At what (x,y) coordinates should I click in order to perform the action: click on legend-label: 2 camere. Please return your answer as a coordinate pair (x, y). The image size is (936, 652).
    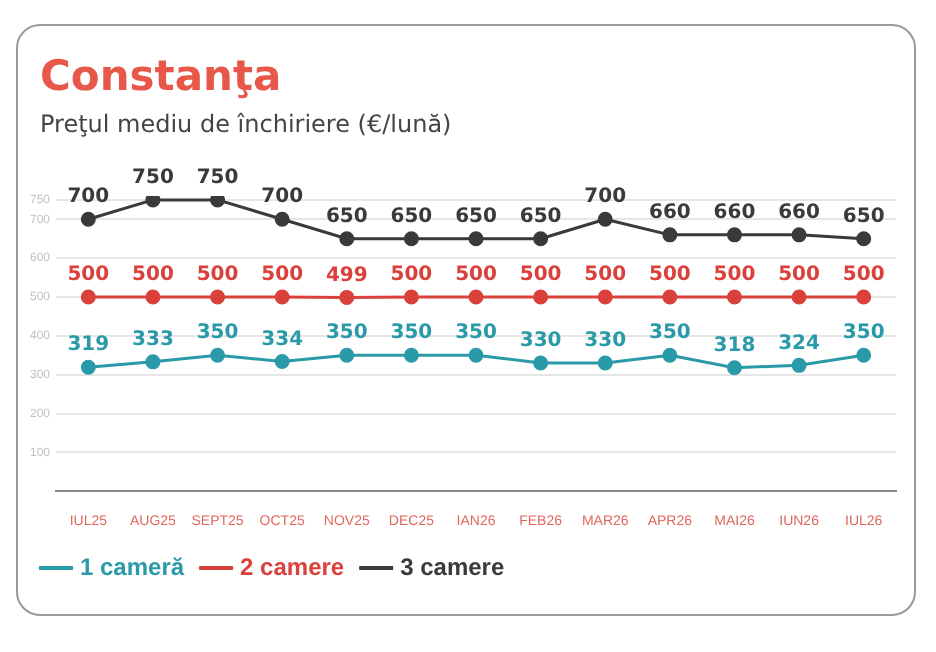
    Looking at the image, I should click on (292, 566).